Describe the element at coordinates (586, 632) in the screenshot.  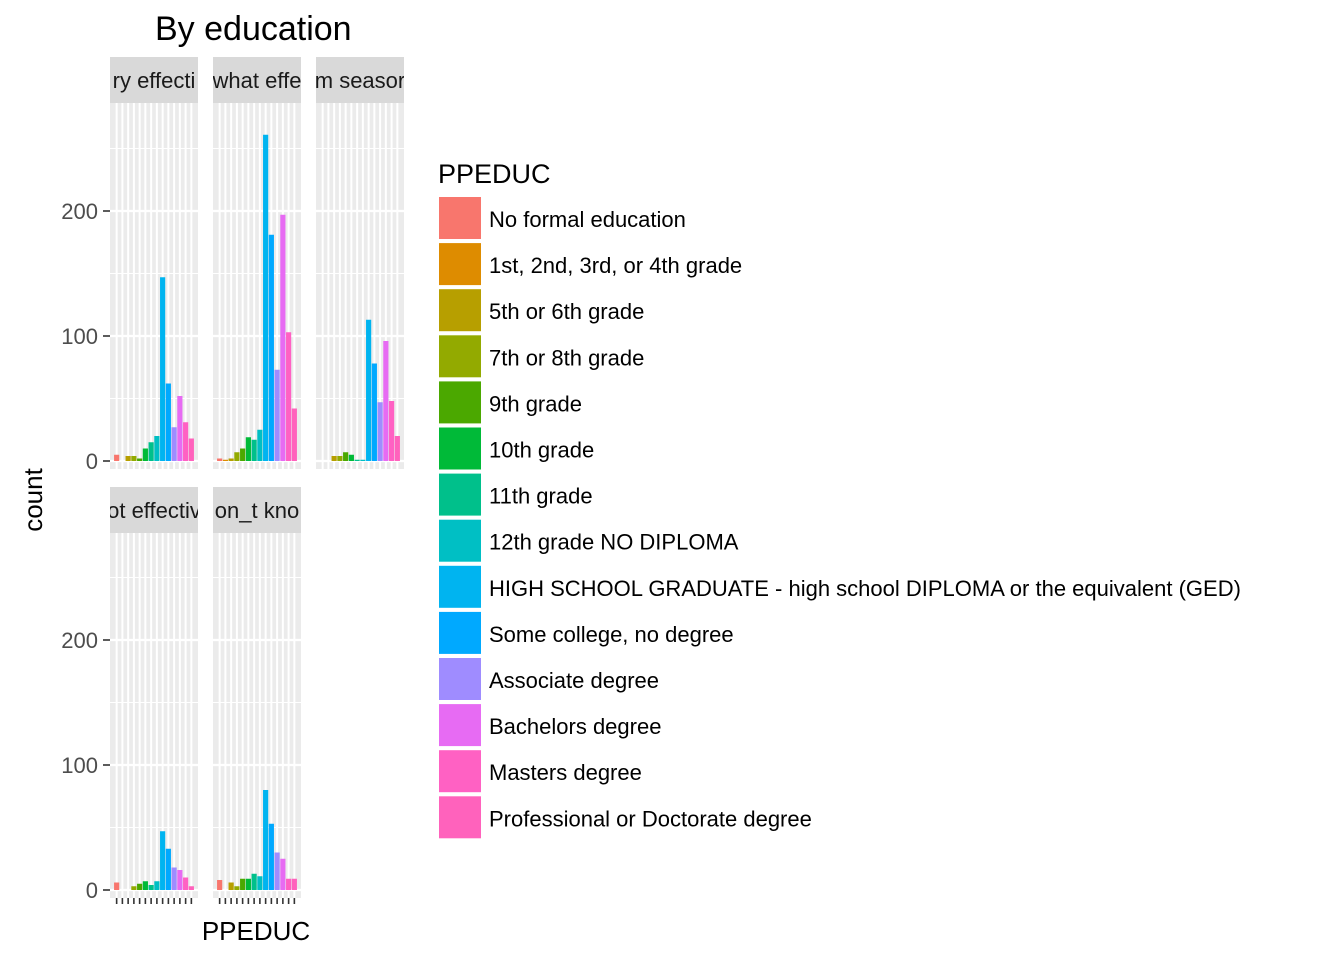
I see `legend-item: Some college, no degree` at that location.